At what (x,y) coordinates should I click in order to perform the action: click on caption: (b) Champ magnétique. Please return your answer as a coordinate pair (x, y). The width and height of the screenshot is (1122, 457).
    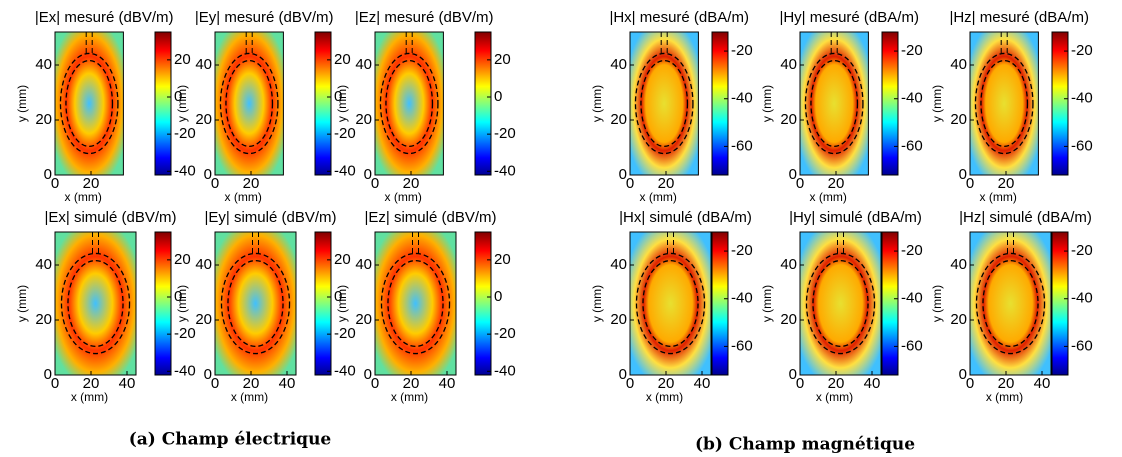
    Looking at the image, I should click on (805, 445).